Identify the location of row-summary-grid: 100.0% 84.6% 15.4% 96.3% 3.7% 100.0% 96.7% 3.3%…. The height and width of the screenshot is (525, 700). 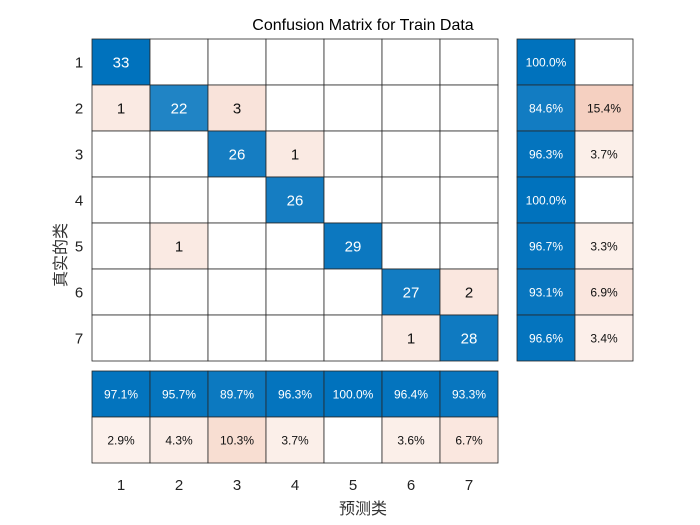
(575, 200).